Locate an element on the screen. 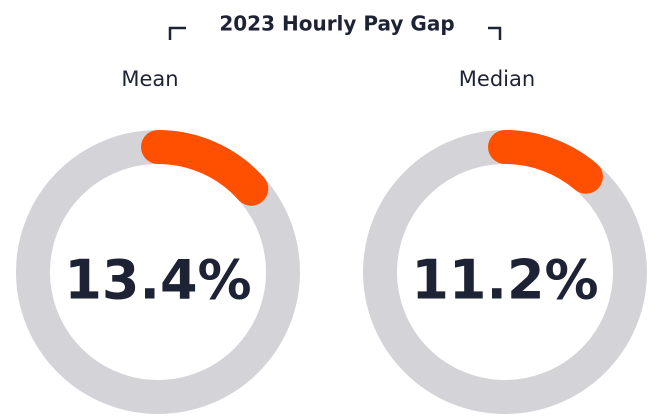  donut-title: Median is located at coordinates (497, 79).